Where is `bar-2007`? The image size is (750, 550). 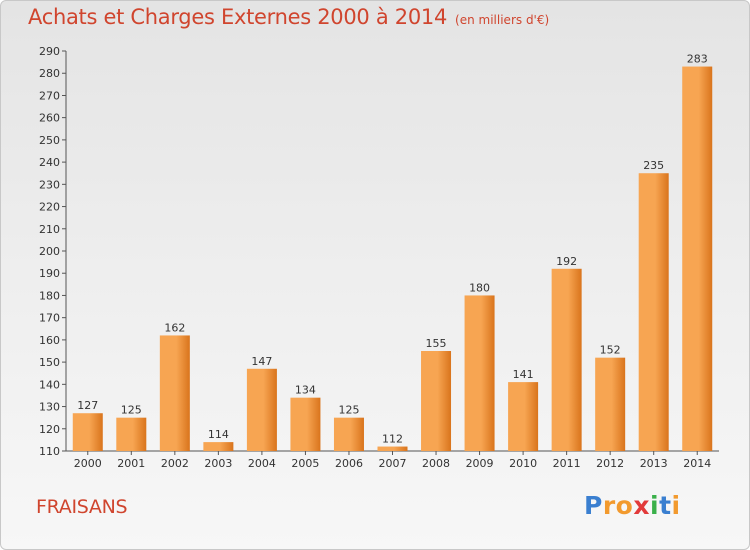
bar-2007 is located at coordinates (392, 448).